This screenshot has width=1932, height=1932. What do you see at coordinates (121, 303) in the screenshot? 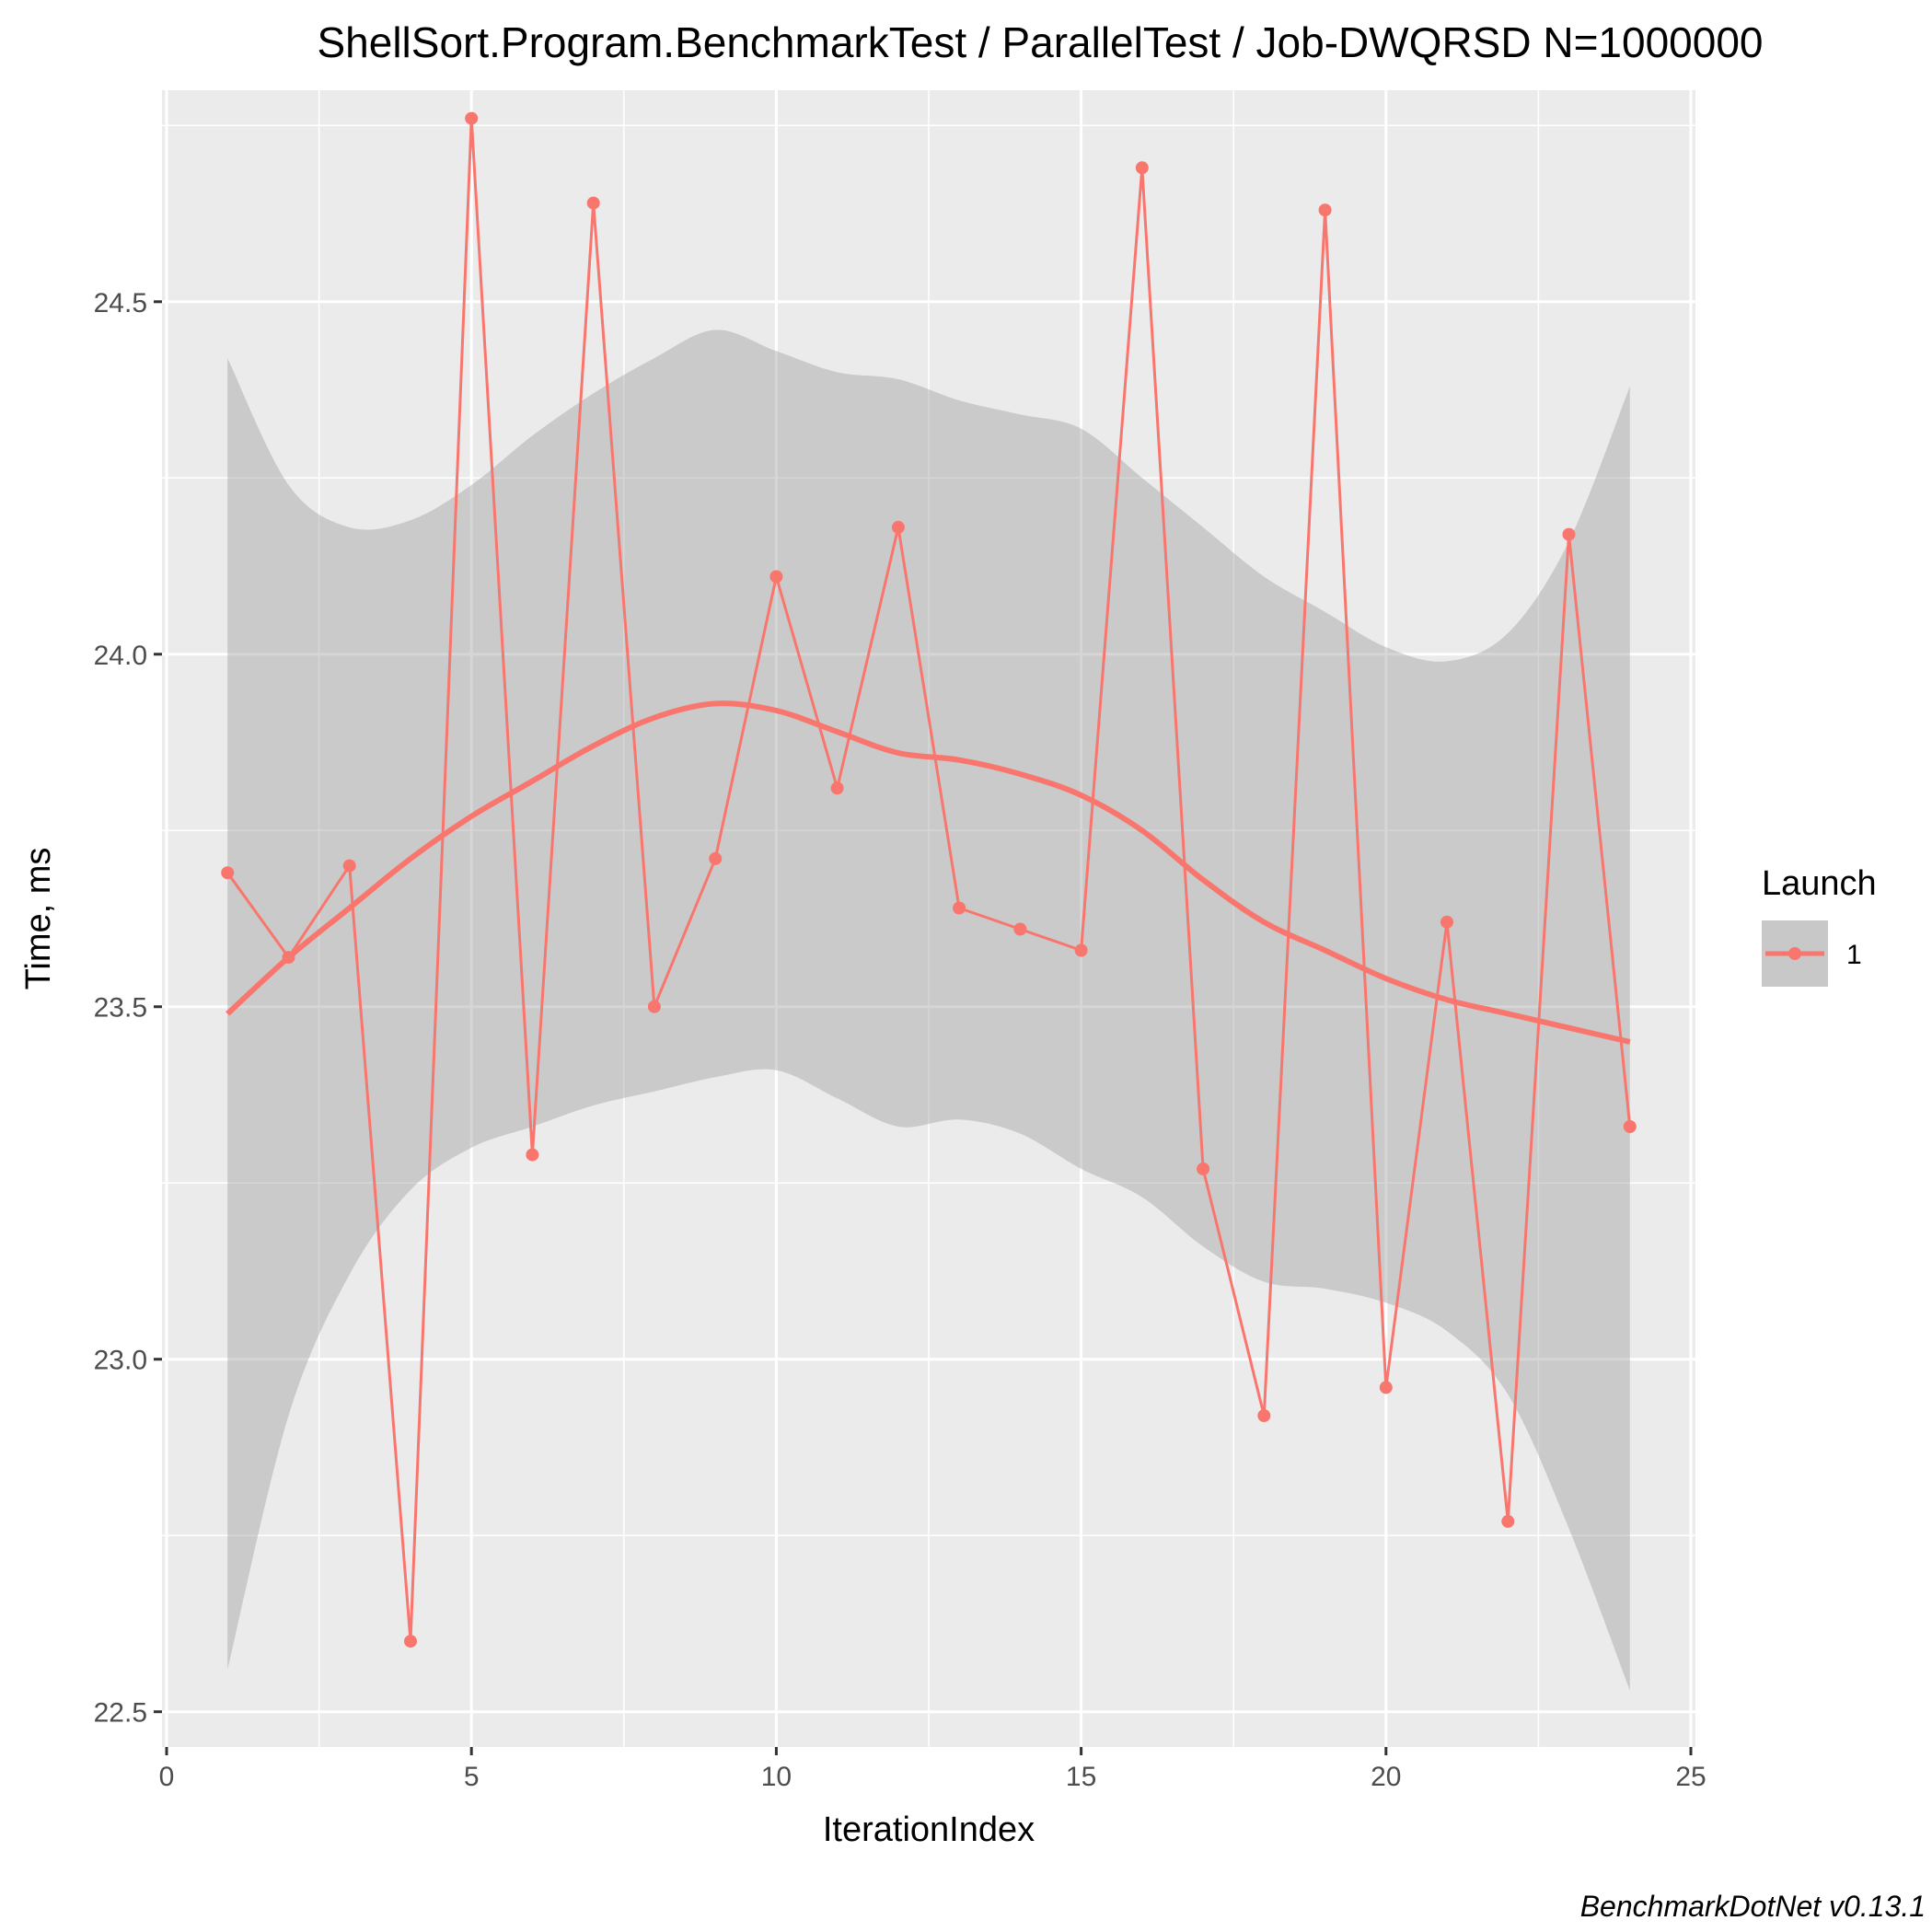
I see `y-tick-label: 24.5` at bounding box center [121, 303].